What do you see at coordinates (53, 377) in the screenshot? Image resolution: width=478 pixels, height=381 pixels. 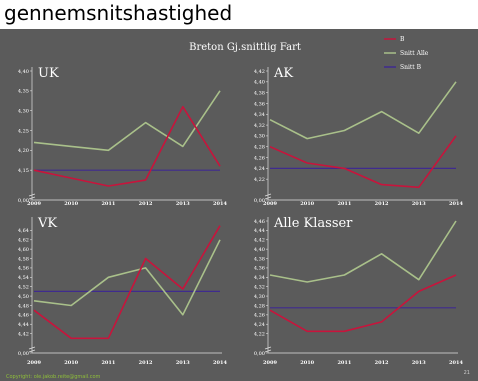 I see `copyright-text: Copyright: ole.jakob.reite@gmail.com` at bounding box center [53, 377].